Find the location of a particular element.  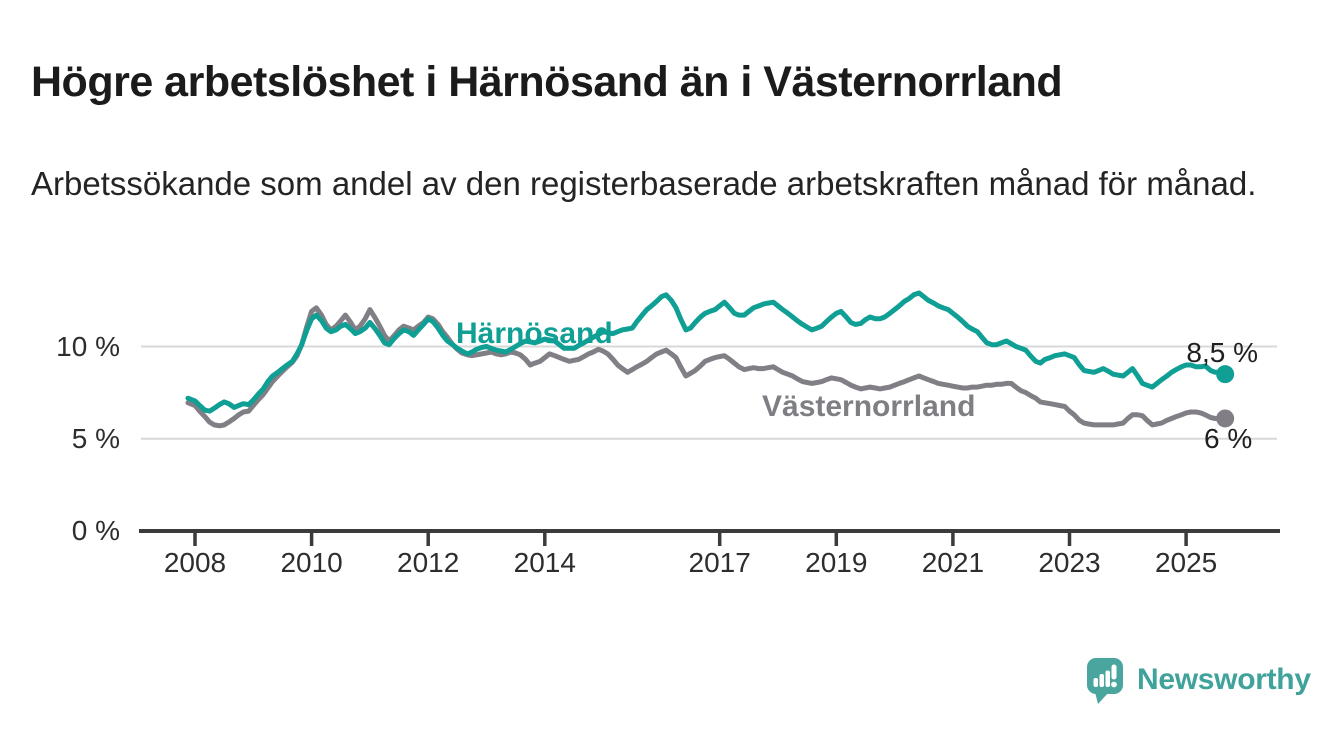

x-axis-tick-label: 2010 is located at coordinates (311, 562).